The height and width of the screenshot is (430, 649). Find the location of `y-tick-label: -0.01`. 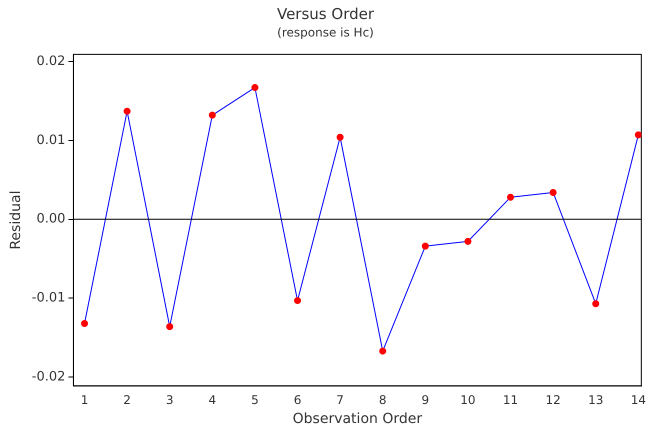

y-tick-label: -0.01 is located at coordinates (49, 298).